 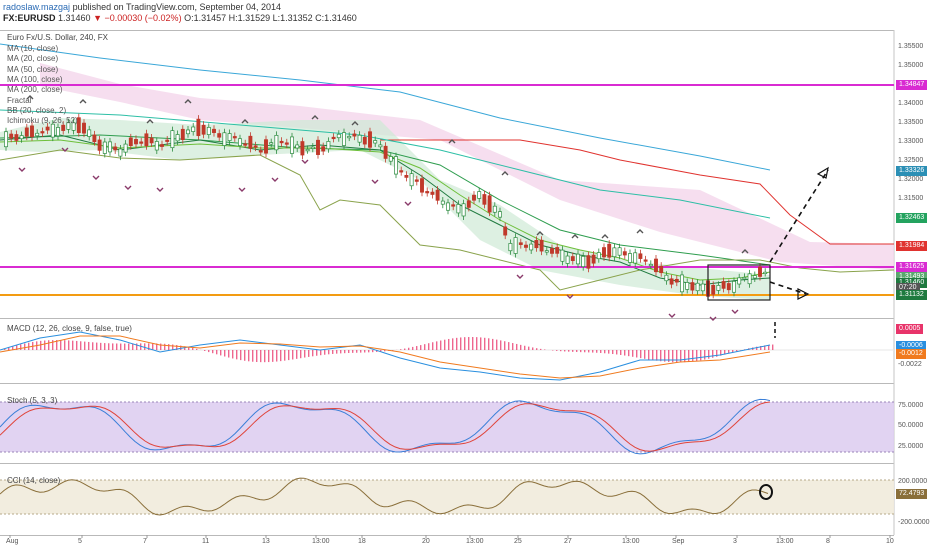 I want to click on author-link: radoslaw.mazgaj, so click(x=37, y=7).